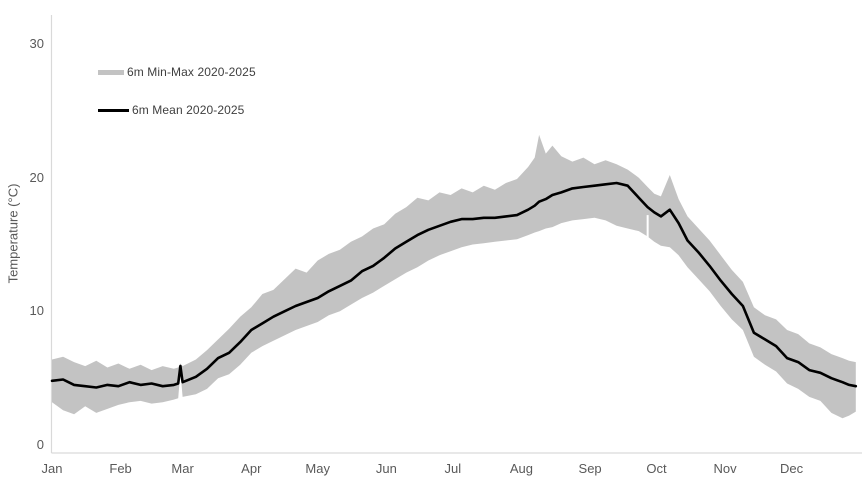 The height and width of the screenshot is (486, 862). What do you see at coordinates (111, 72) in the screenshot?
I see `minmax-band-swatch` at bounding box center [111, 72].